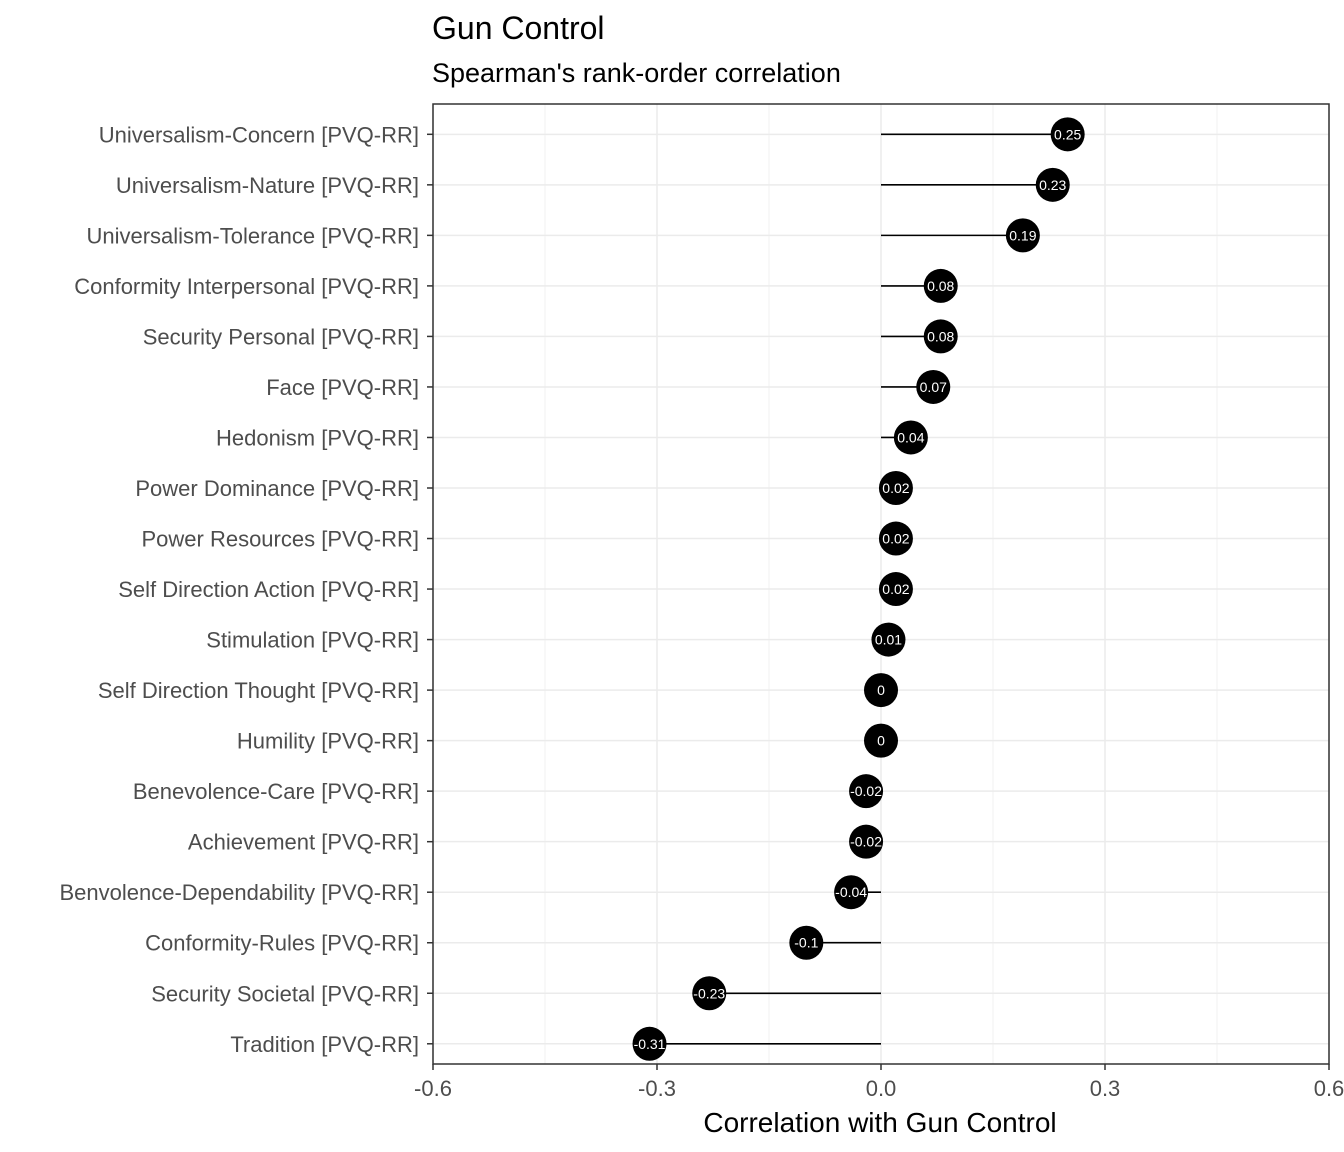 This screenshot has width=1344, height=1152. I want to click on point-value-label: 0.04, so click(910, 437).